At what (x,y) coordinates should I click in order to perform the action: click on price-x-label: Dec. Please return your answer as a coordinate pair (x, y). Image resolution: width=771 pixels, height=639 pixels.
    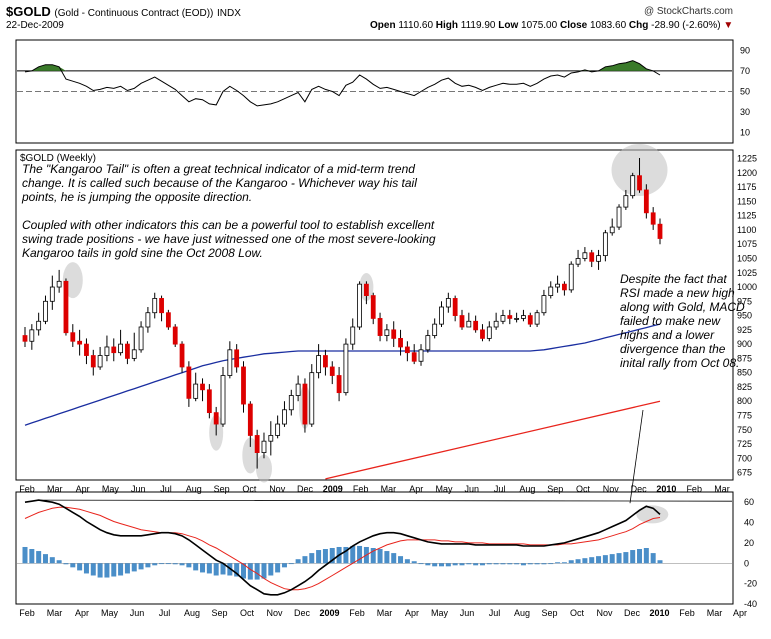
    Looking at the image, I should click on (639, 489).